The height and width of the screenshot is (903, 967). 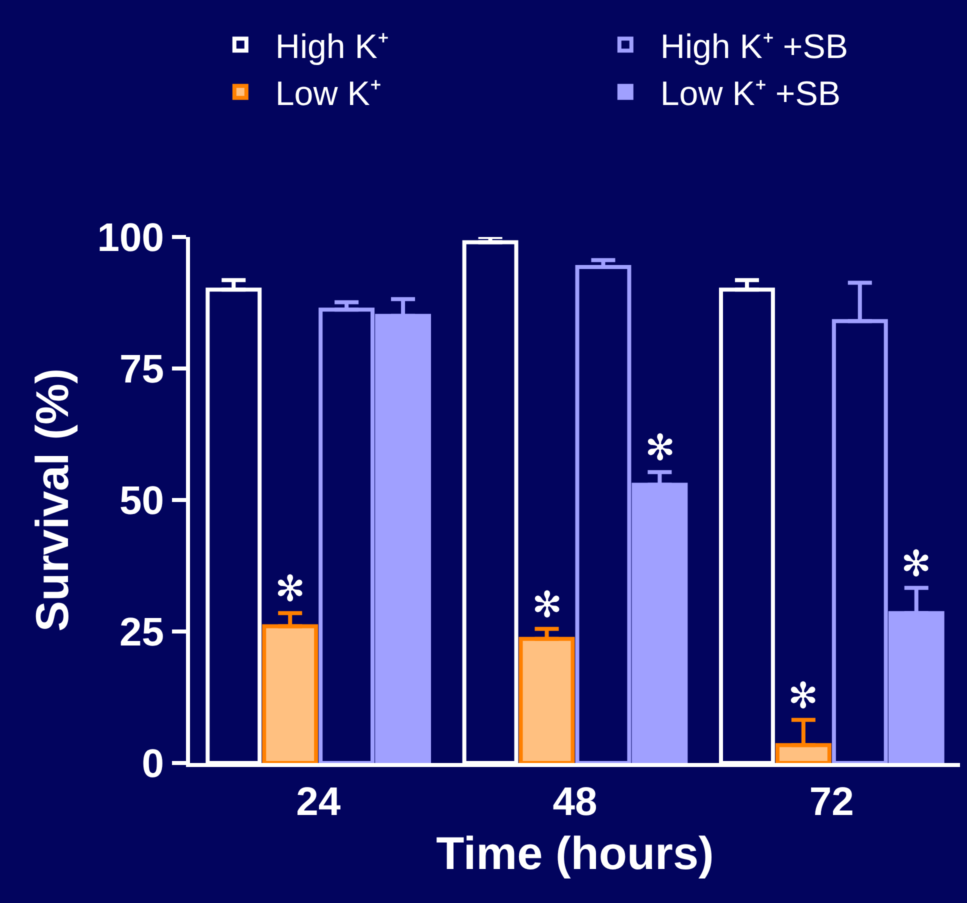 I want to click on legend-label: High K⁺ +SB, so click(x=754, y=47).